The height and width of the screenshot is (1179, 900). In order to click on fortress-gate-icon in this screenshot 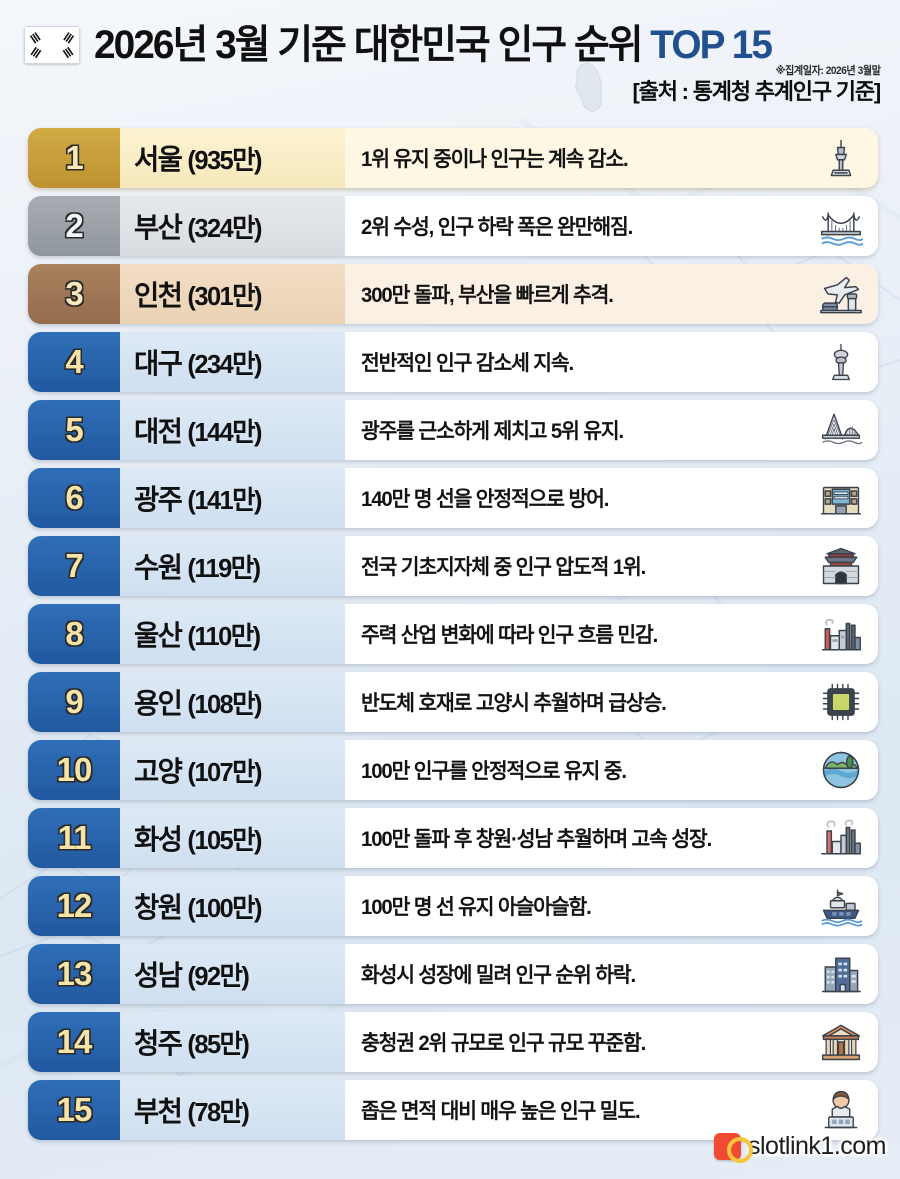, I will do `click(841, 566)`.